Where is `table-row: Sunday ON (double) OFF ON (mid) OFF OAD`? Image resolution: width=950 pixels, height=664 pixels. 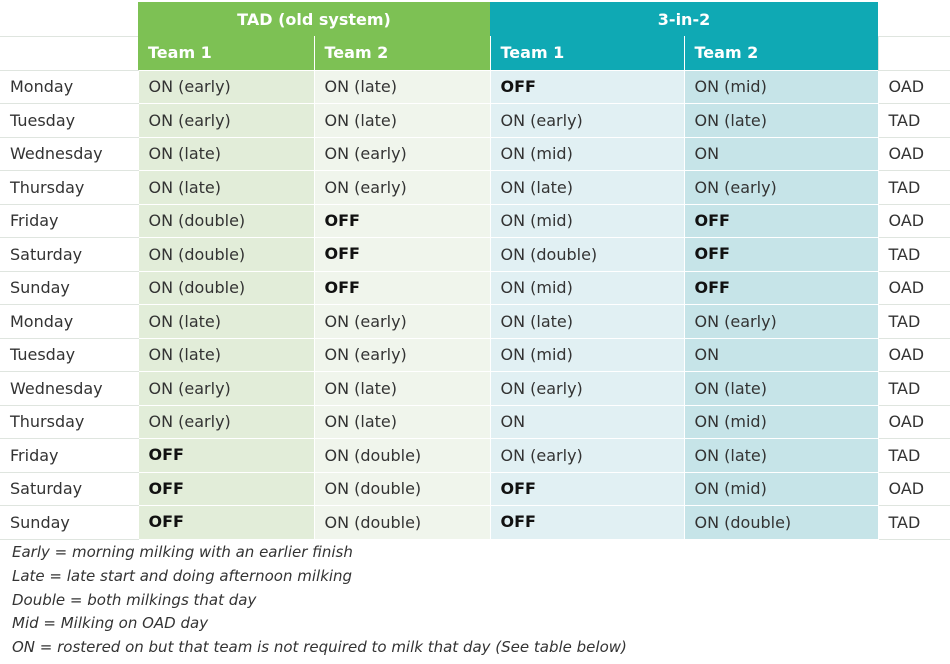
table-row: Sunday ON (double) OFF ON (mid) OFF OAD is located at coordinates (475, 287).